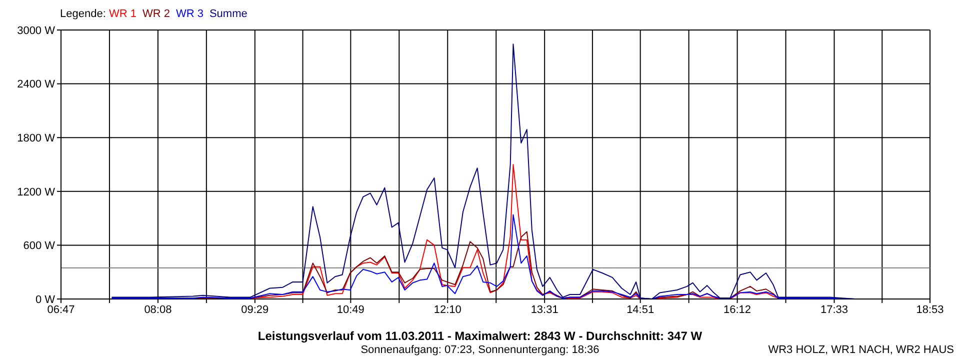 The image size is (960, 360). I want to click on text: Summe, so click(228, 14).